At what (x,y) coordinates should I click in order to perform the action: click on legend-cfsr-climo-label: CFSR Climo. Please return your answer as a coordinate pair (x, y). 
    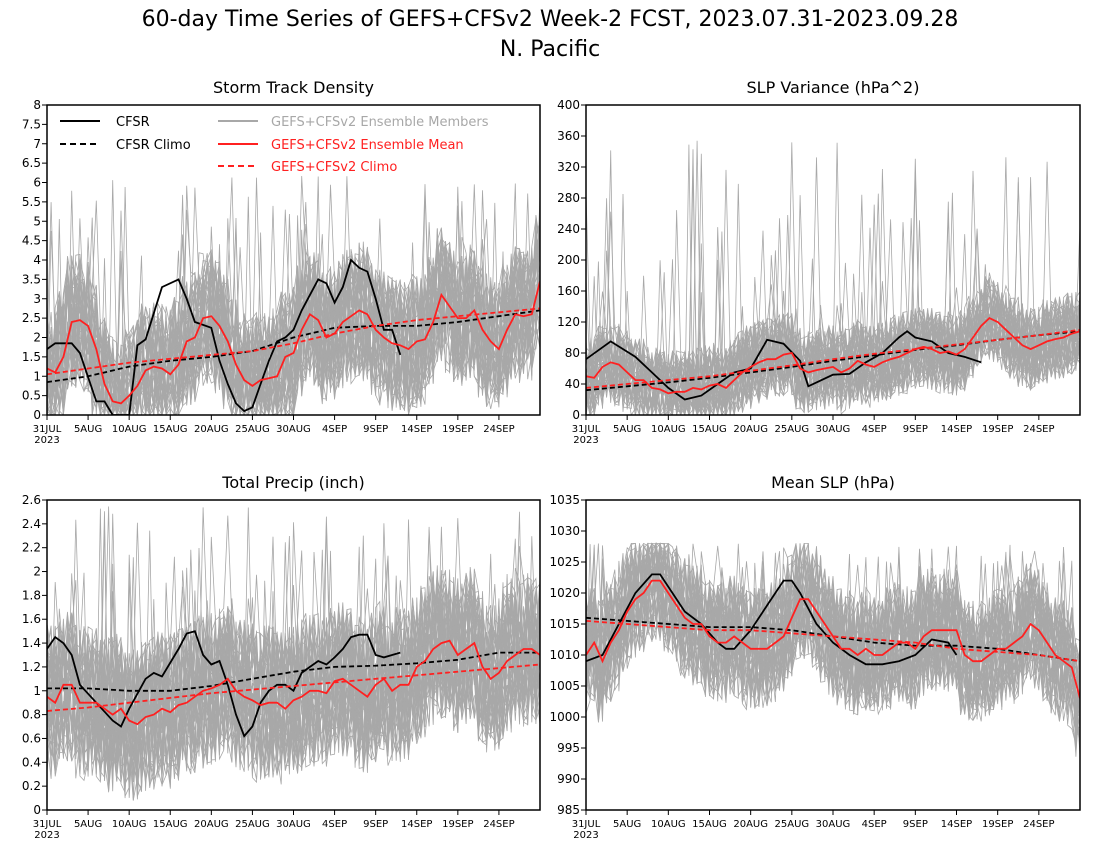
    Looking at the image, I should click on (153, 145).